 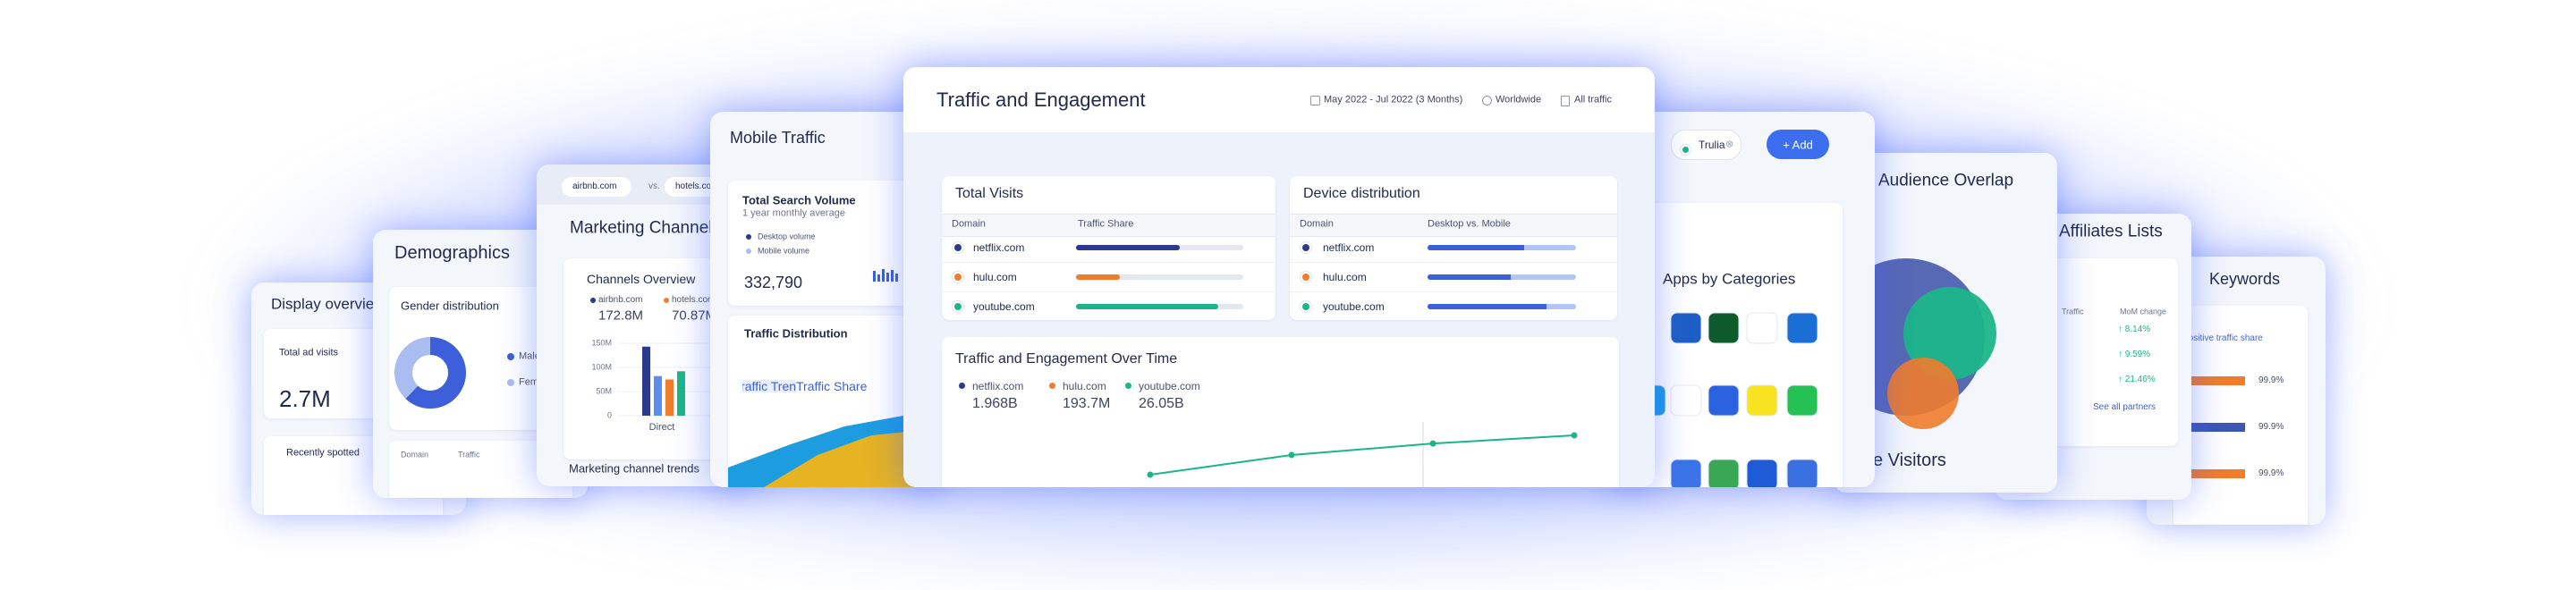 I want to click on chip-label: Trulia, so click(x=1712, y=145).